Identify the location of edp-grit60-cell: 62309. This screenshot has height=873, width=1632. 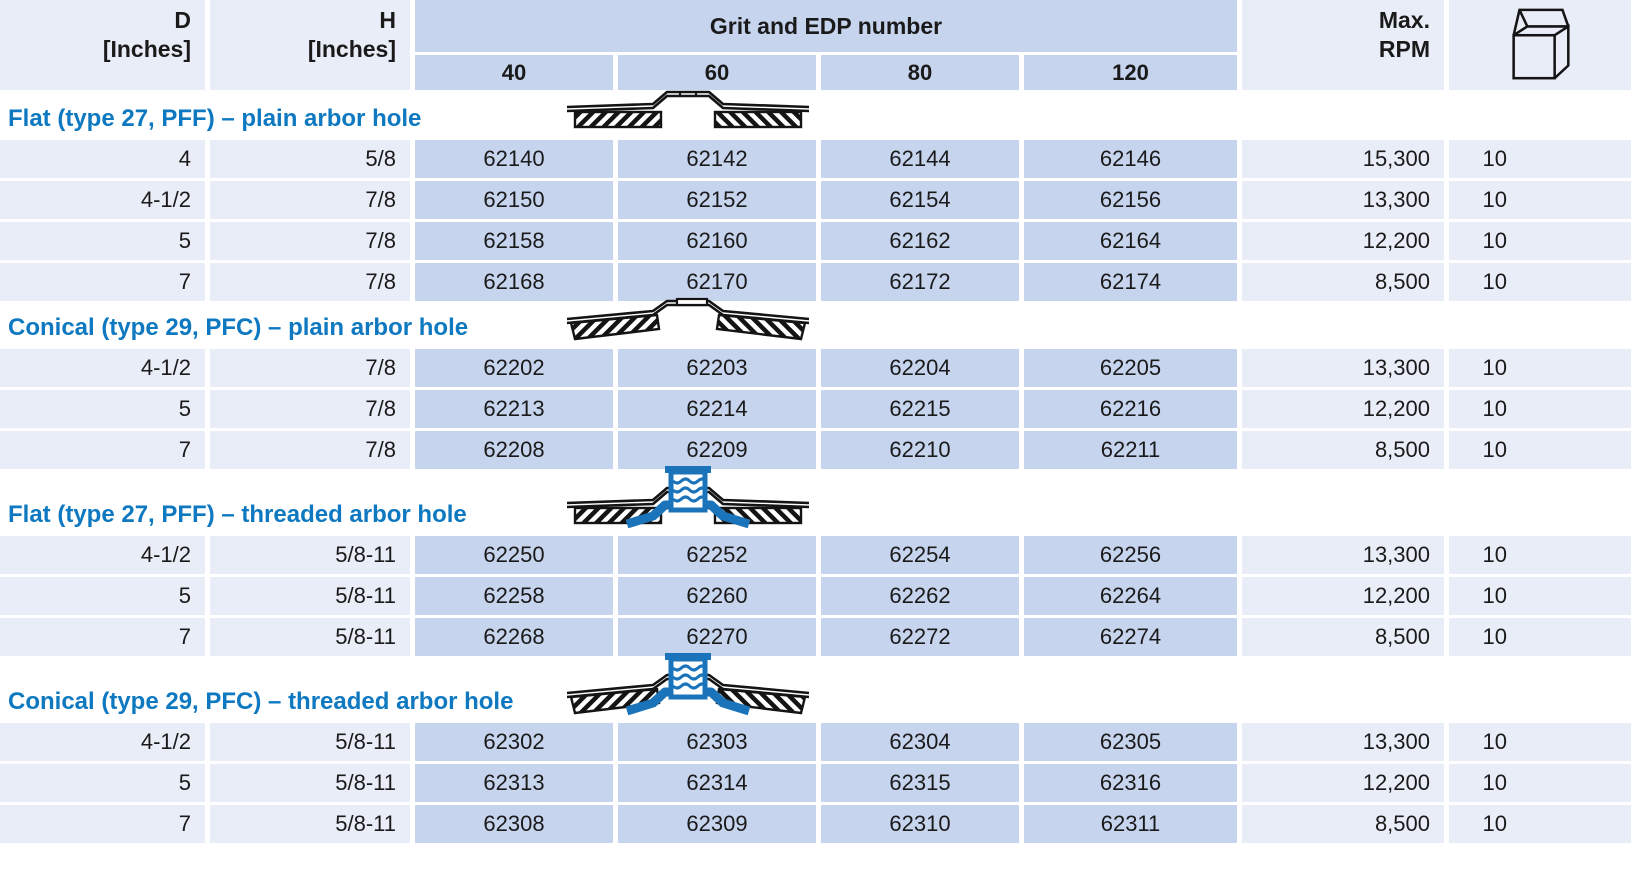
(717, 824).